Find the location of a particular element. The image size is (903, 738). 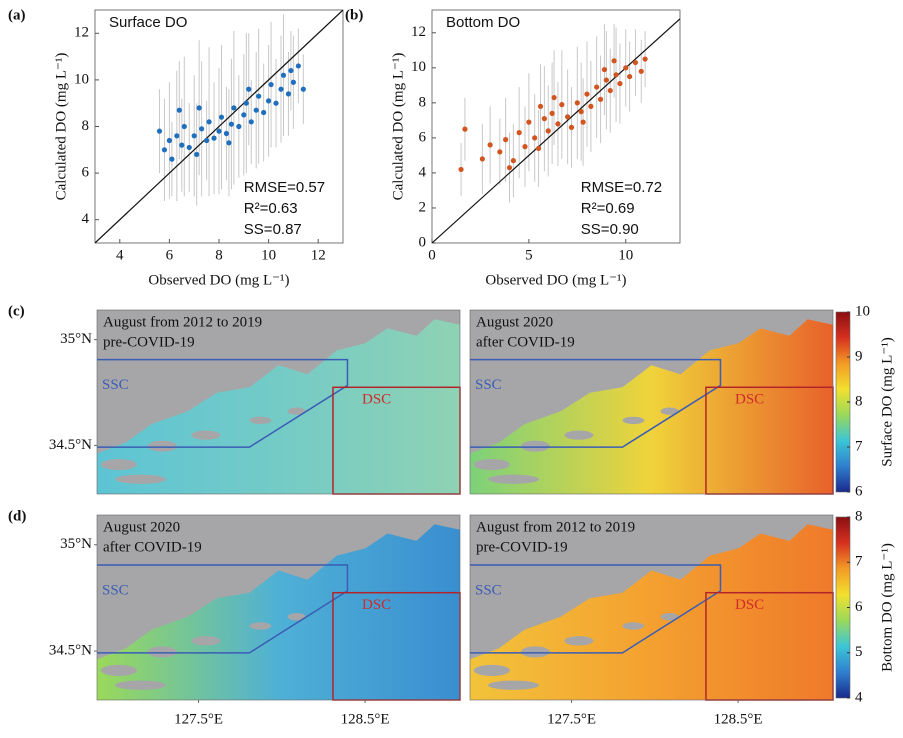

y-tick-label: 10 is located at coordinates (418, 67).